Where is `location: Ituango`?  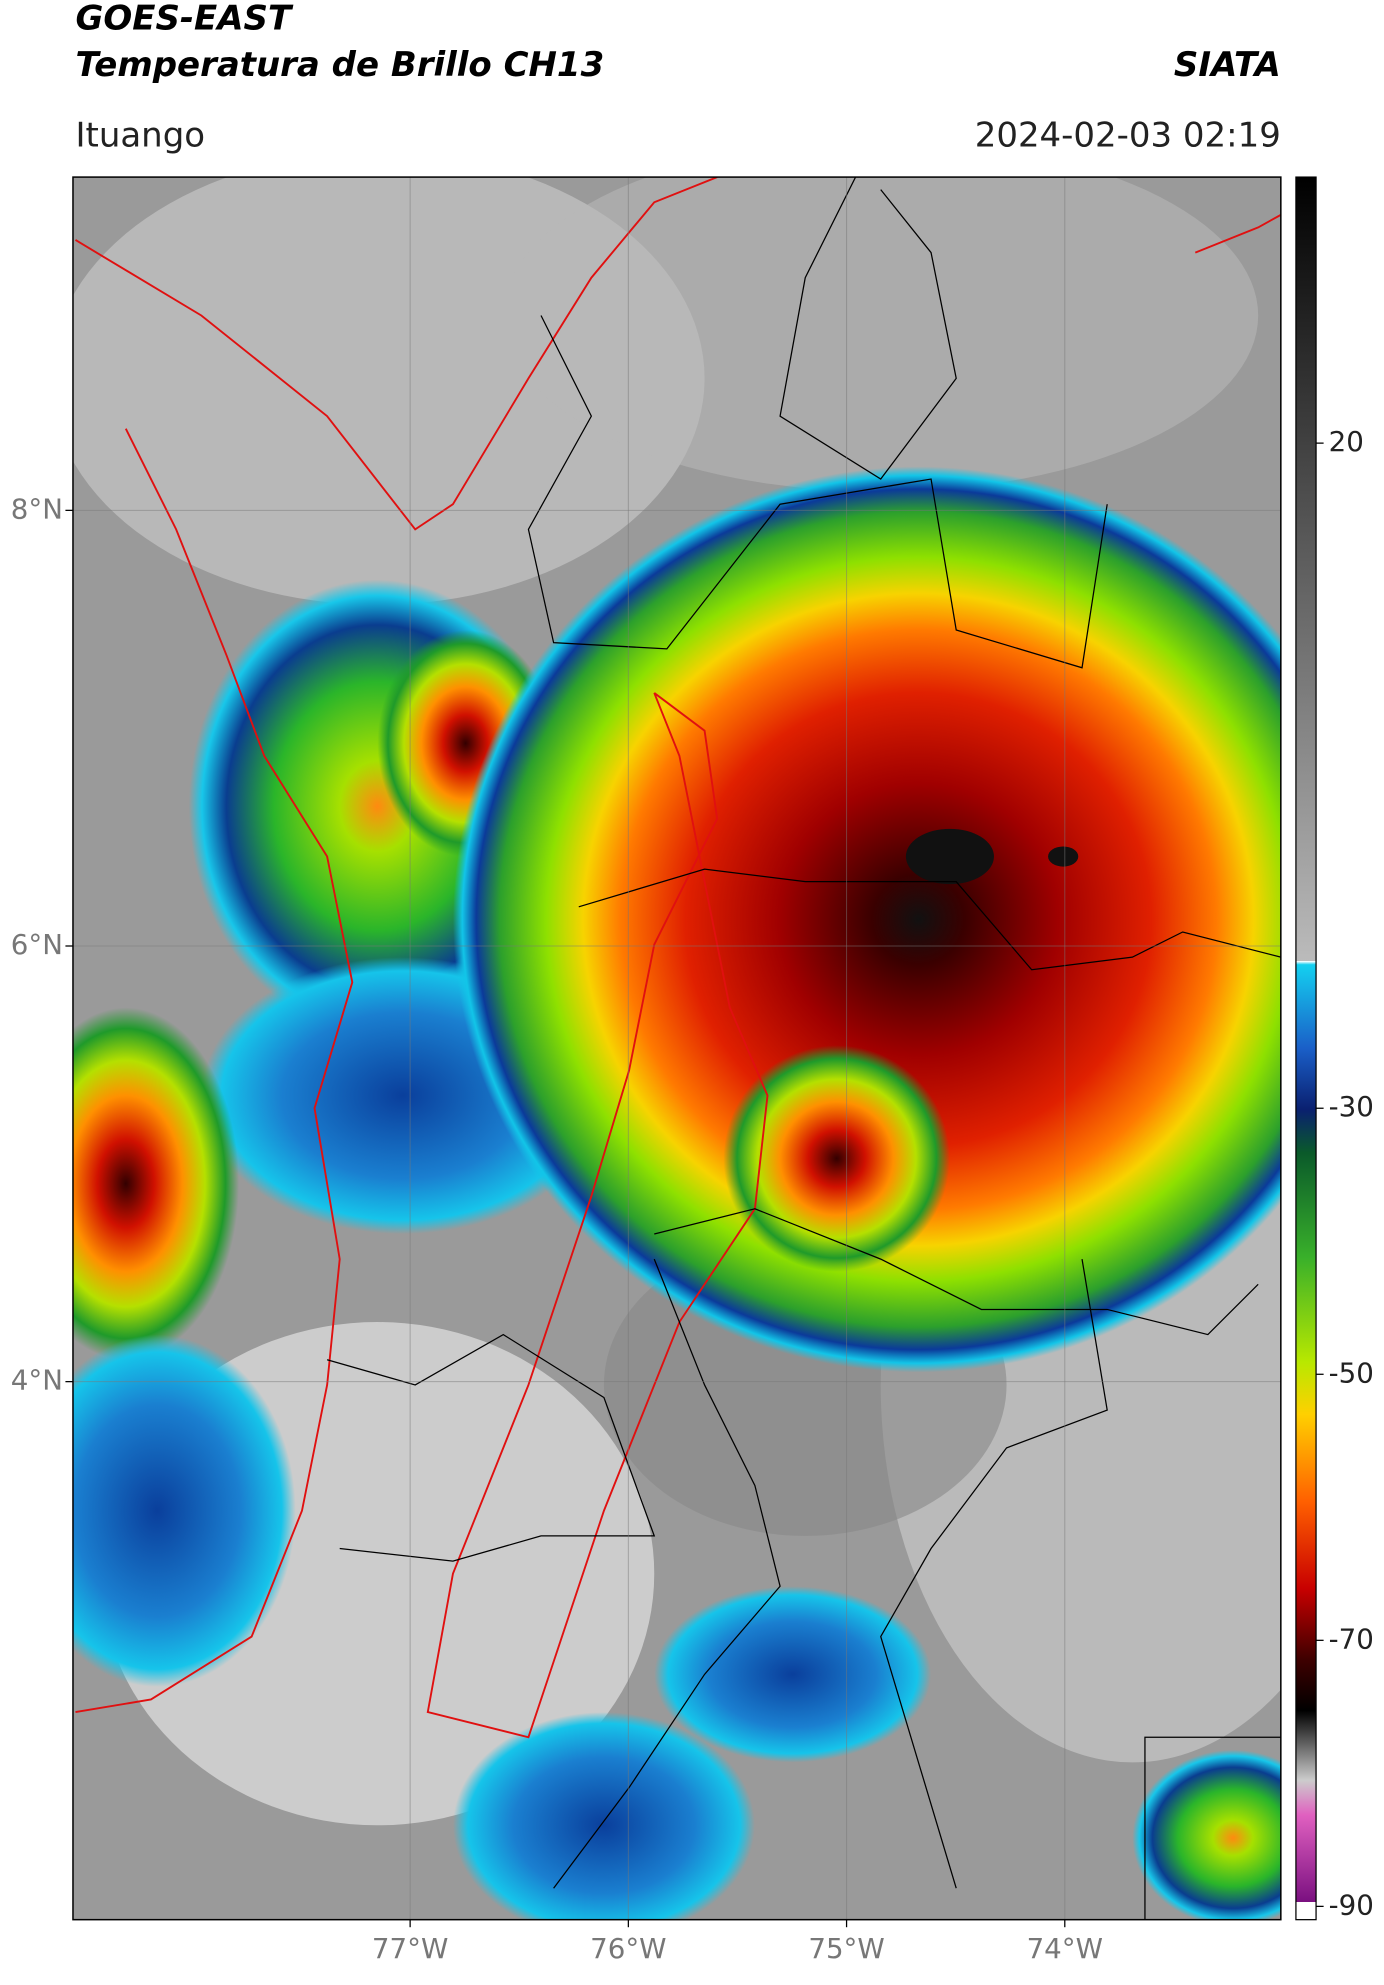 location: Ituango is located at coordinates (140, 135).